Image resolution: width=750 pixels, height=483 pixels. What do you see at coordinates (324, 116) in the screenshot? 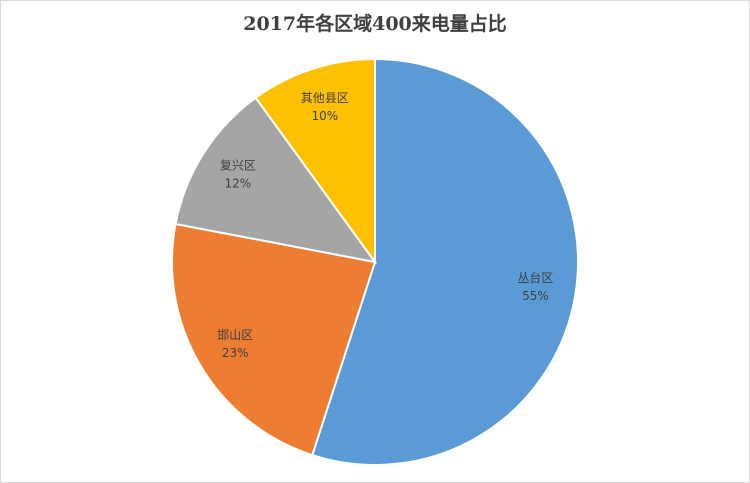
I see `value-label: 10%` at bounding box center [324, 116].